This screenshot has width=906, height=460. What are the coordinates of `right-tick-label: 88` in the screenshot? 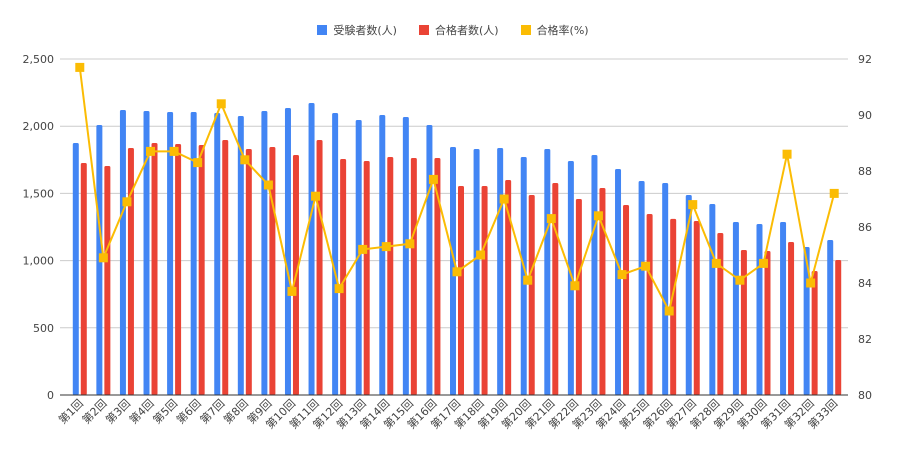 It's located at (865, 171).